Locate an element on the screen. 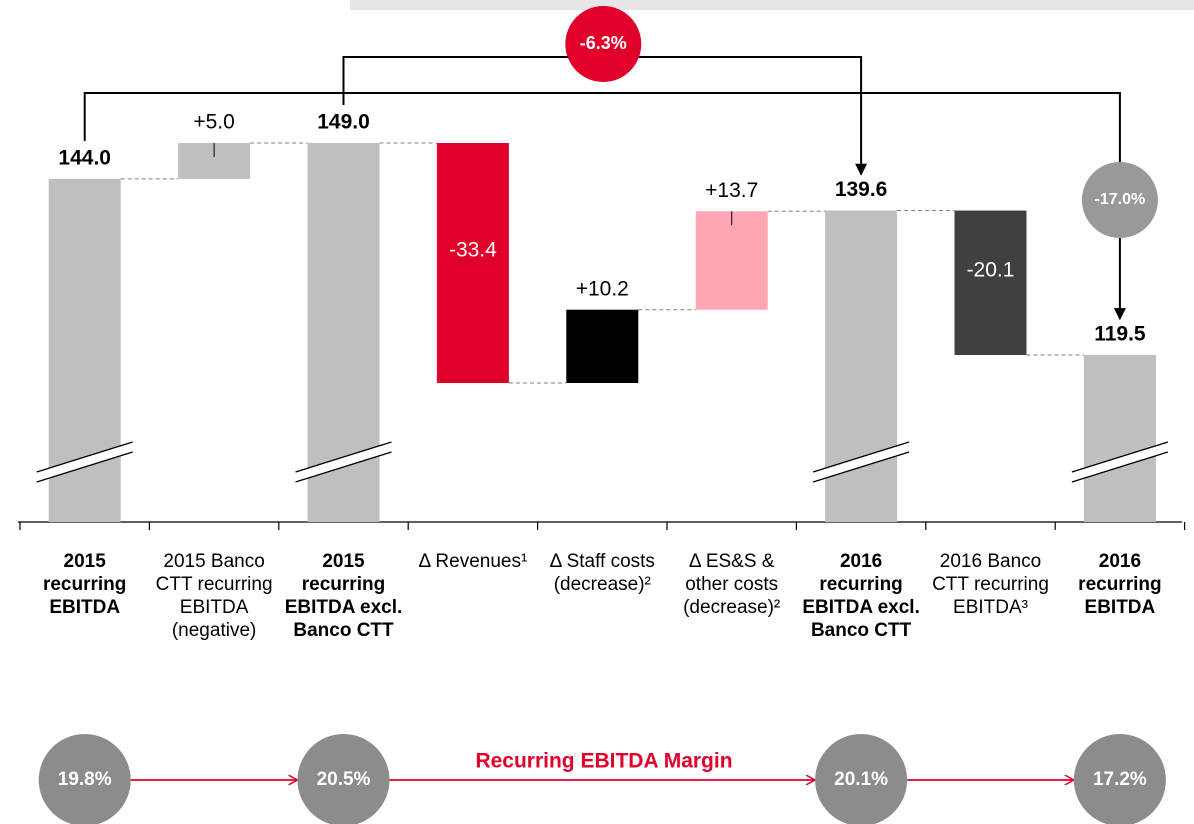 The height and width of the screenshot is (824, 1194). category-label: 2015 recurring EBITDA excl. Banco CTT is located at coordinates (343, 596).